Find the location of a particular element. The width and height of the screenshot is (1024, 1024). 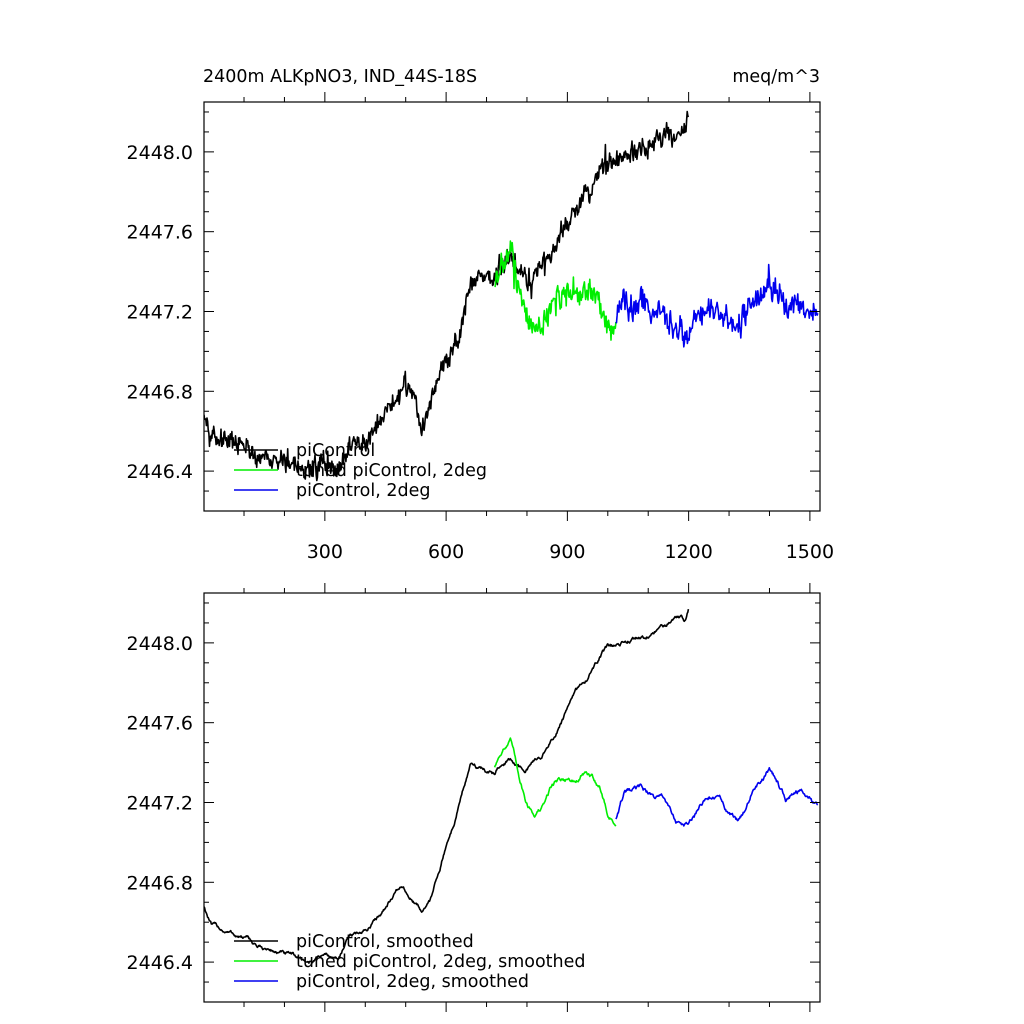

x-tick-label: 1200 is located at coordinates (688, 552).